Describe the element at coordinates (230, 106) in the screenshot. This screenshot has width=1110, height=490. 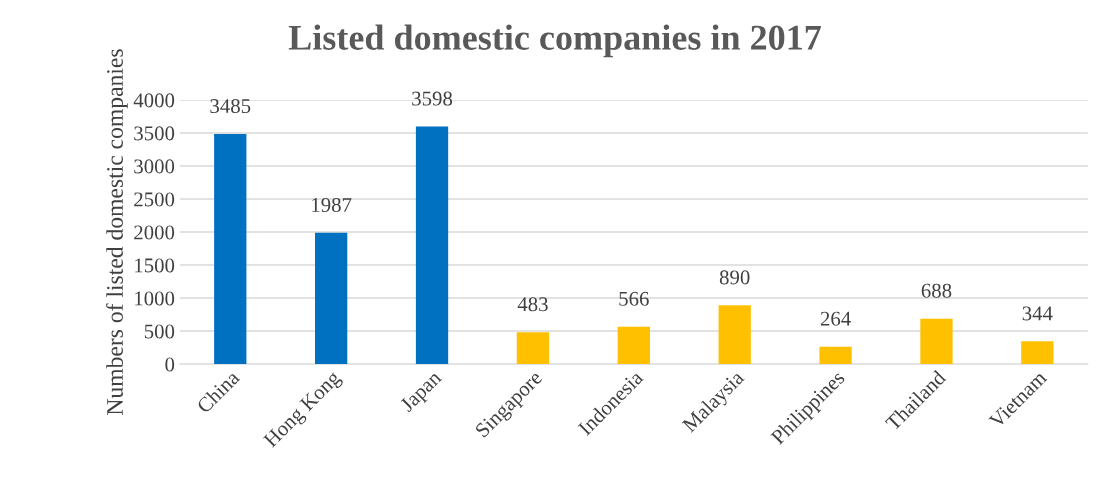
I see `data-label: 3485` at that location.